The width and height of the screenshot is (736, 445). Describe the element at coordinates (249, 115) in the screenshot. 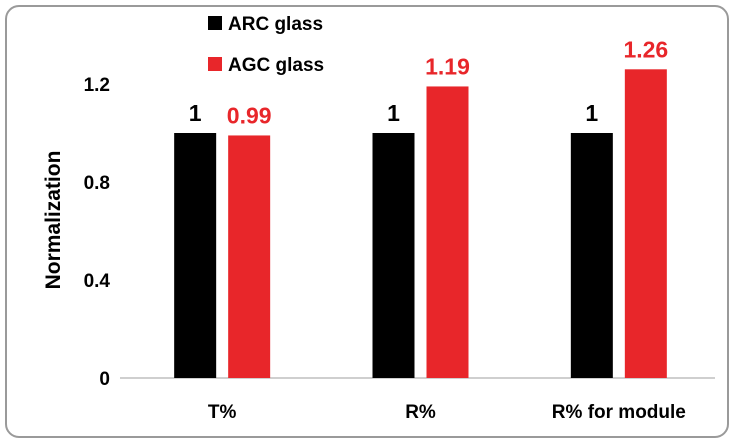

I see `data-label-agc: 0.99` at that location.